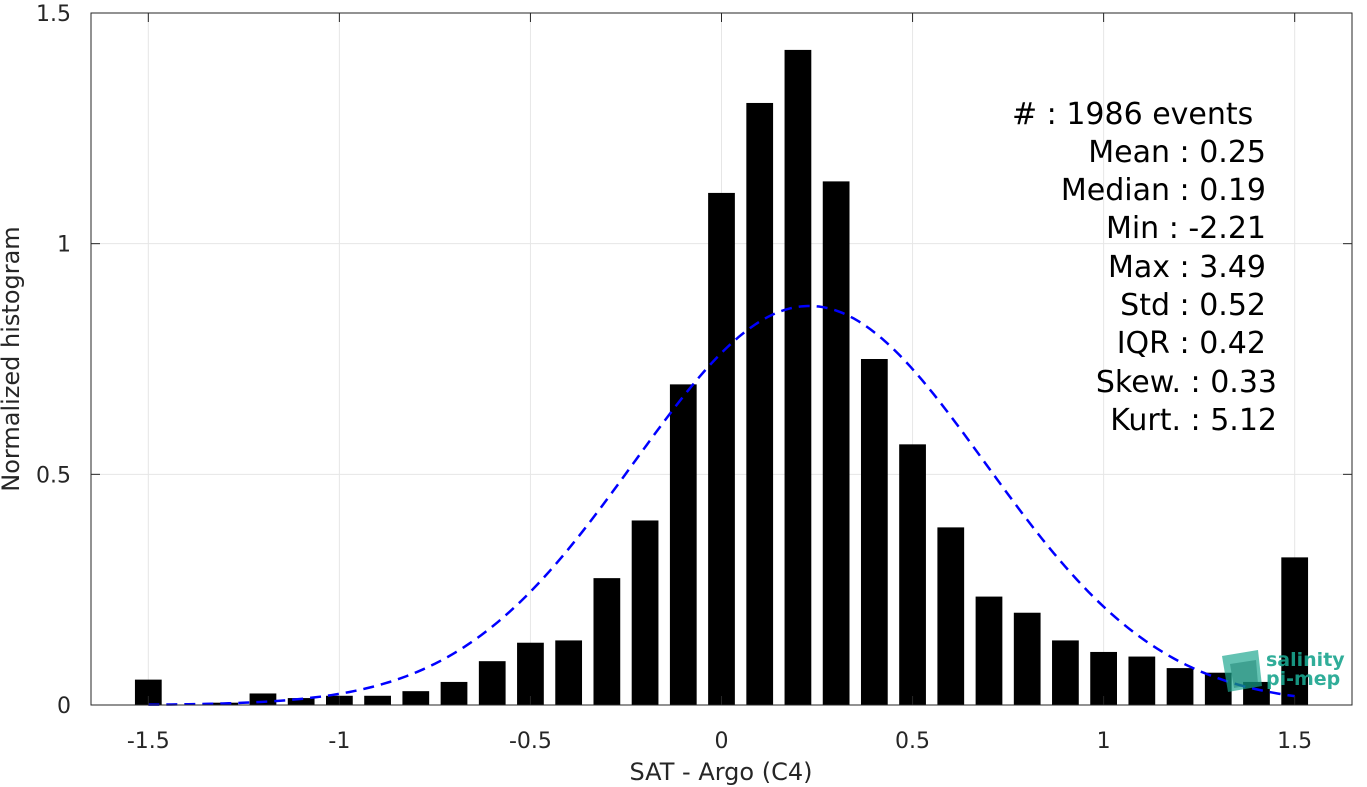 The width and height of the screenshot is (1367, 787). I want to click on stat-skew: Skew. : 0.33, so click(1186, 382).